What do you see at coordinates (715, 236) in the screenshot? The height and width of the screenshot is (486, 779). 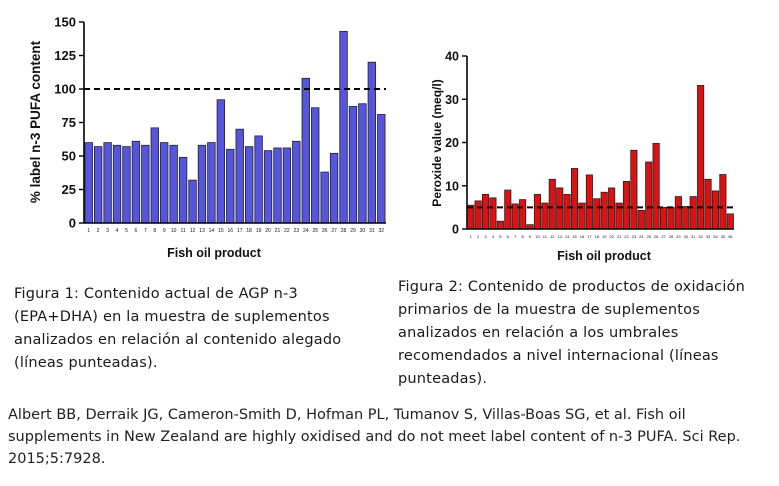 I see `chart2-category-label: 34` at bounding box center [715, 236].